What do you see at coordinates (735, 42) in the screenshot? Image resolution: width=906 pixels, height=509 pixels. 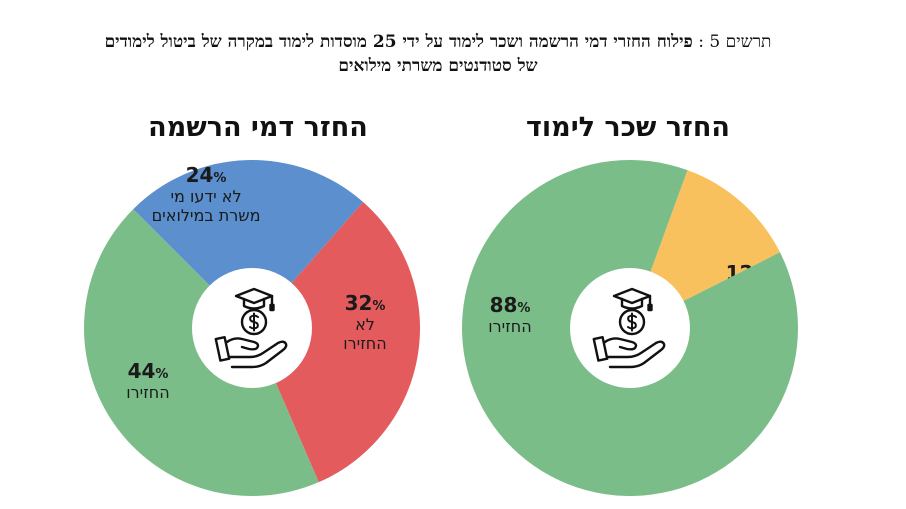 I see `caption-label: תרשים 5 :` at bounding box center [735, 42].